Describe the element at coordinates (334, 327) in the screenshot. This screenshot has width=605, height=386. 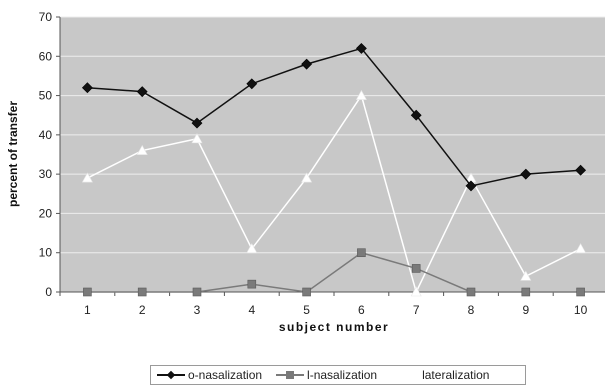
I see `x-axis-title: subject number` at that location.